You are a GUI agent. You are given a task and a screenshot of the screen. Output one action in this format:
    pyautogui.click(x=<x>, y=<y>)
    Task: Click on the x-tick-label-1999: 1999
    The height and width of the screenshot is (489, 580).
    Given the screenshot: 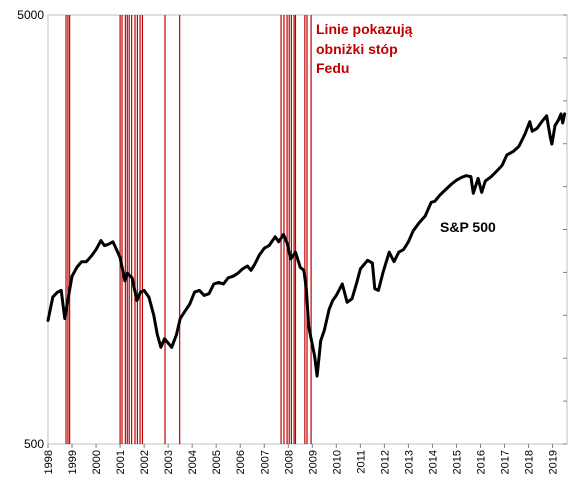 What is the action you would take?
    pyautogui.click(x=73, y=462)
    